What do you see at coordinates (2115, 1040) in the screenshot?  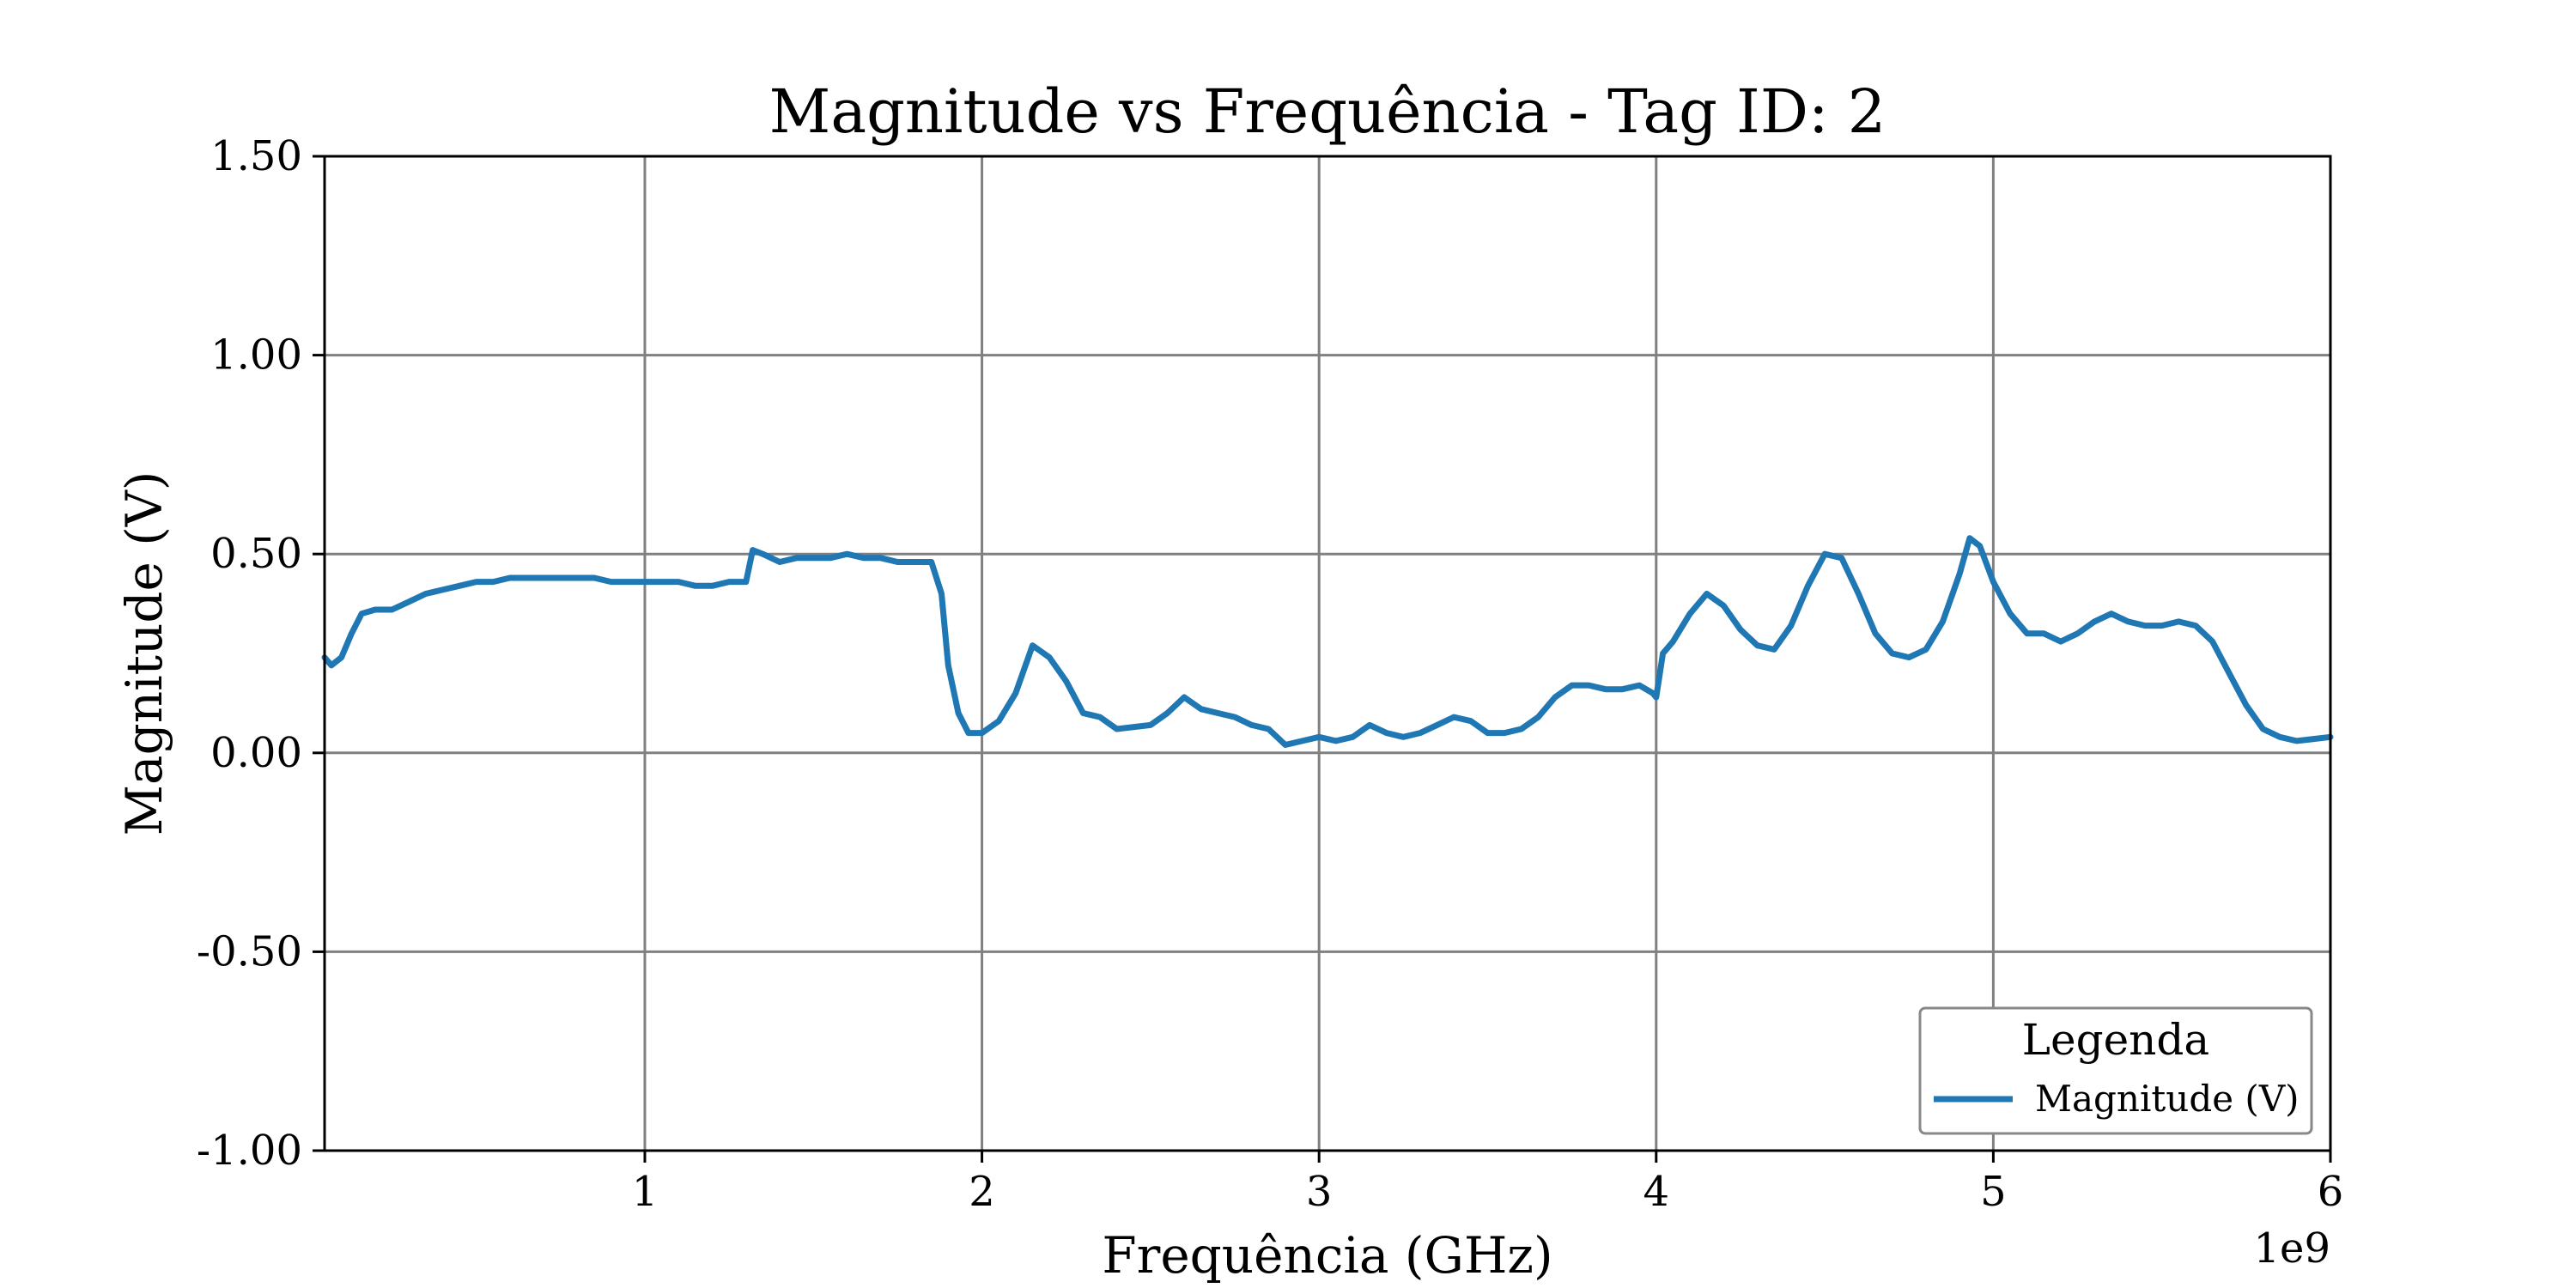 I see `legend-title: Legenda` at bounding box center [2115, 1040].